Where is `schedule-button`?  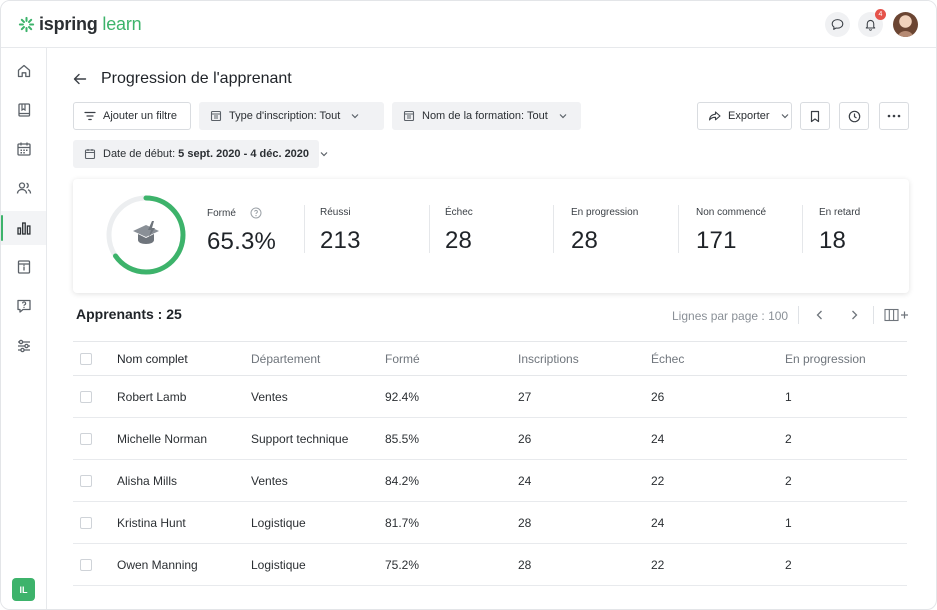
schedule-button is located at coordinates (854, 116).